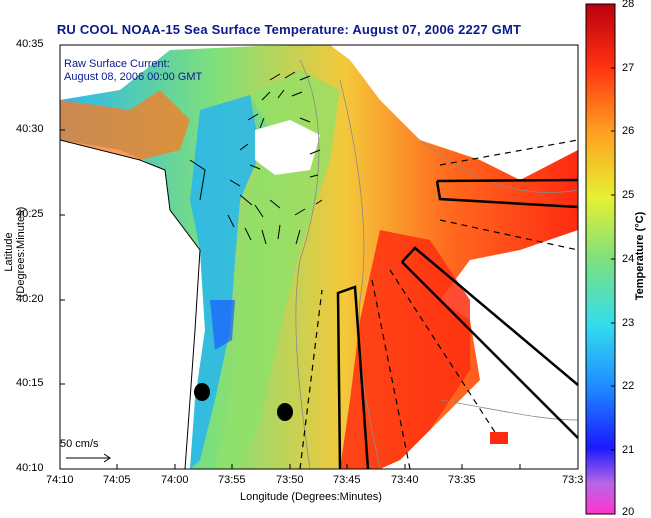  Describe the element at coordinates (117, 480) in the screenshot. I see `x-tick: 74:05` at that location.